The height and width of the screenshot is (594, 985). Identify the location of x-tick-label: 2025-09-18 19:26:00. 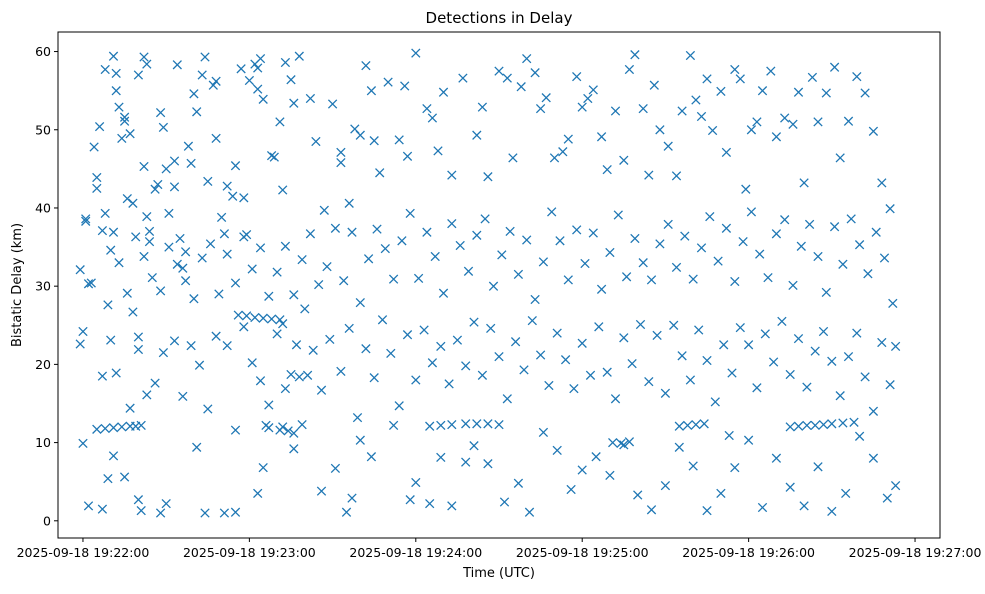
(748, 552).